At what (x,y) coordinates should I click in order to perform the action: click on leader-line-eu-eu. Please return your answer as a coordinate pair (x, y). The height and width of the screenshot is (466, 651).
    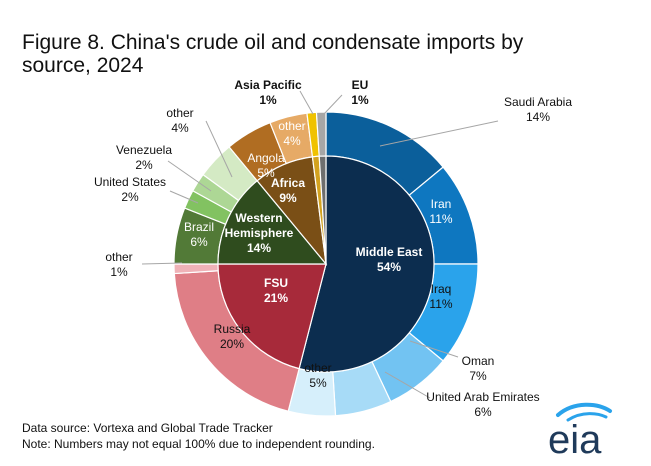
    Looking at the image, I should click on (333, 104).